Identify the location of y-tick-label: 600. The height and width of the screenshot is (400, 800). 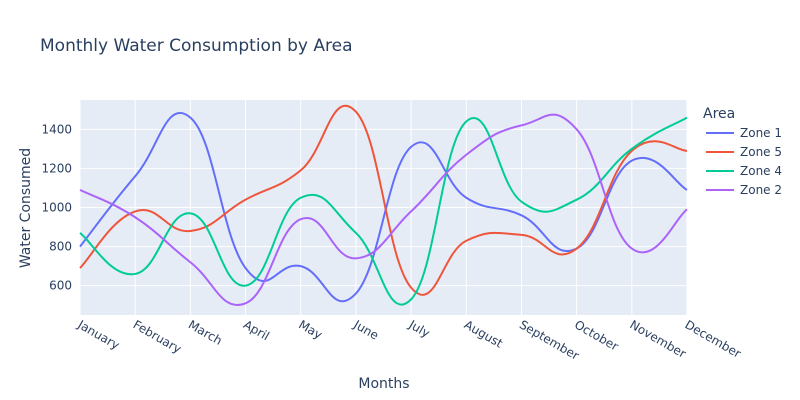
(60, 286).